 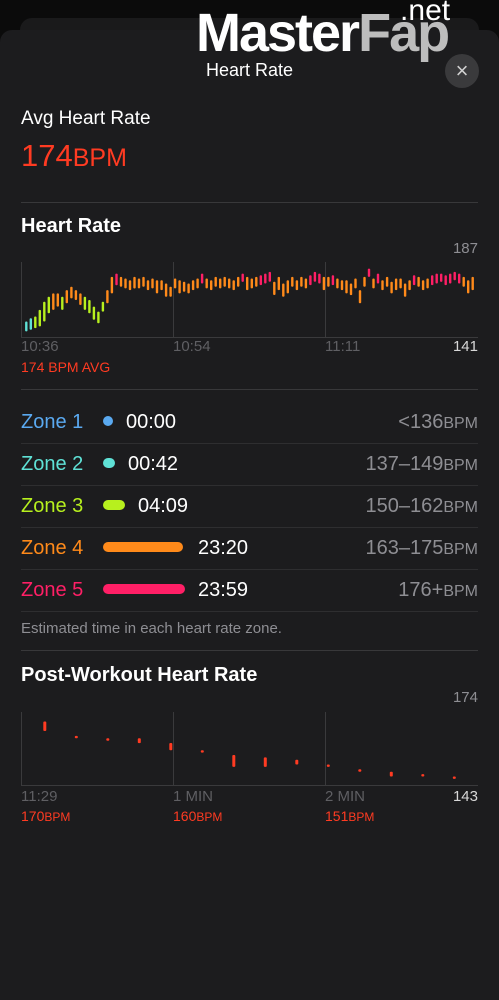 I want to click on zone-time: 23:59, so click(x=223, y=590).